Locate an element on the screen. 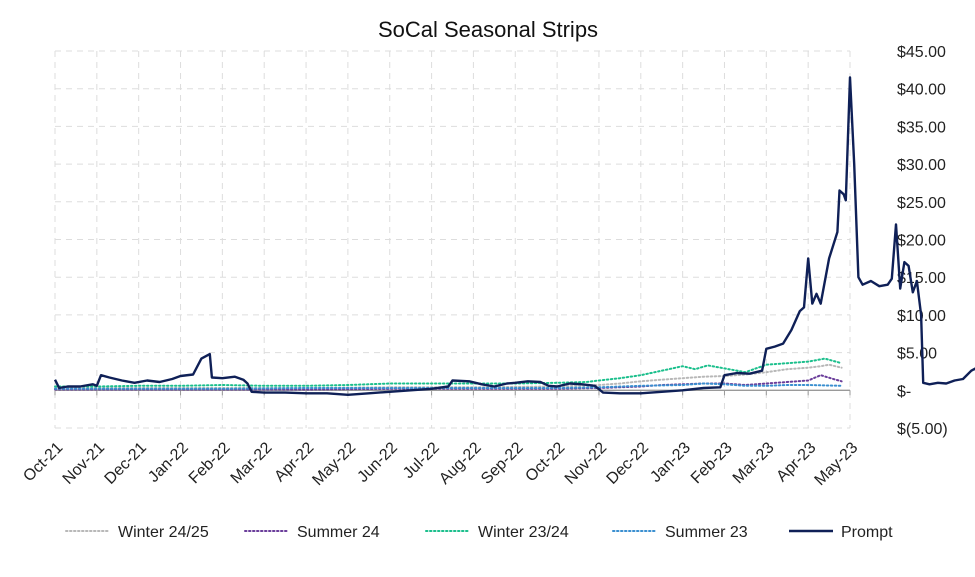 This screenshot has height=577, width=975. x-tick-label: Jun-22 is located at coordinates (377, 462).